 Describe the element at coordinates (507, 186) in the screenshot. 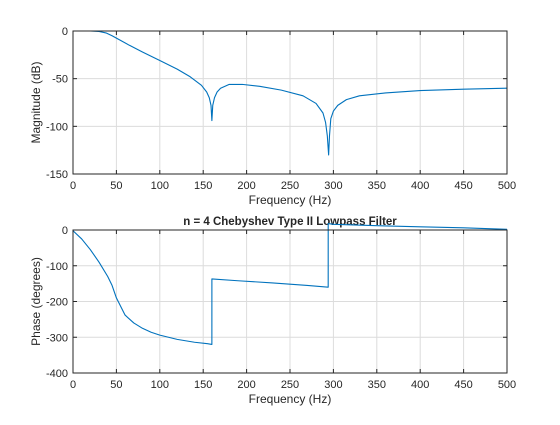

I see `magnitude-x-tick-label: 500` at that location.